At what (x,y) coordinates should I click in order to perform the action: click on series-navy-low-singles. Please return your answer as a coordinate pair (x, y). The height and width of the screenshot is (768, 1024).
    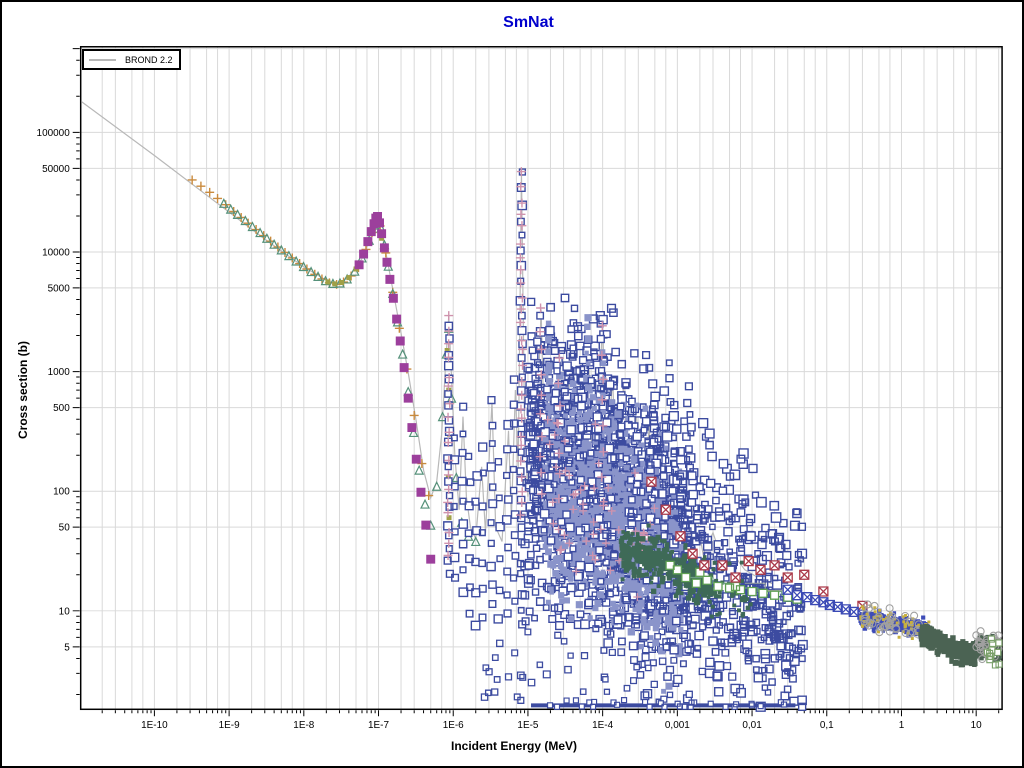
    Looking at the image, I should click on (638, 666).